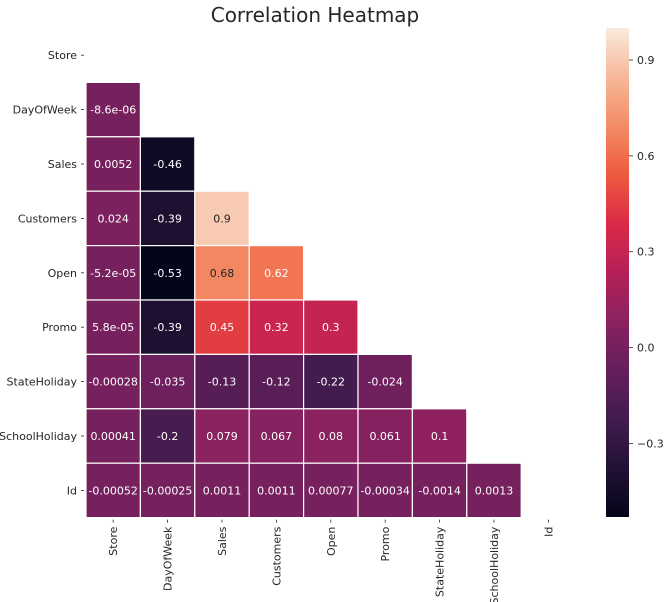  What do you see at coordinates (62, 273) in the screenshot?
I see `y-tick-label-open: Open` at bounding box center [62, 273].